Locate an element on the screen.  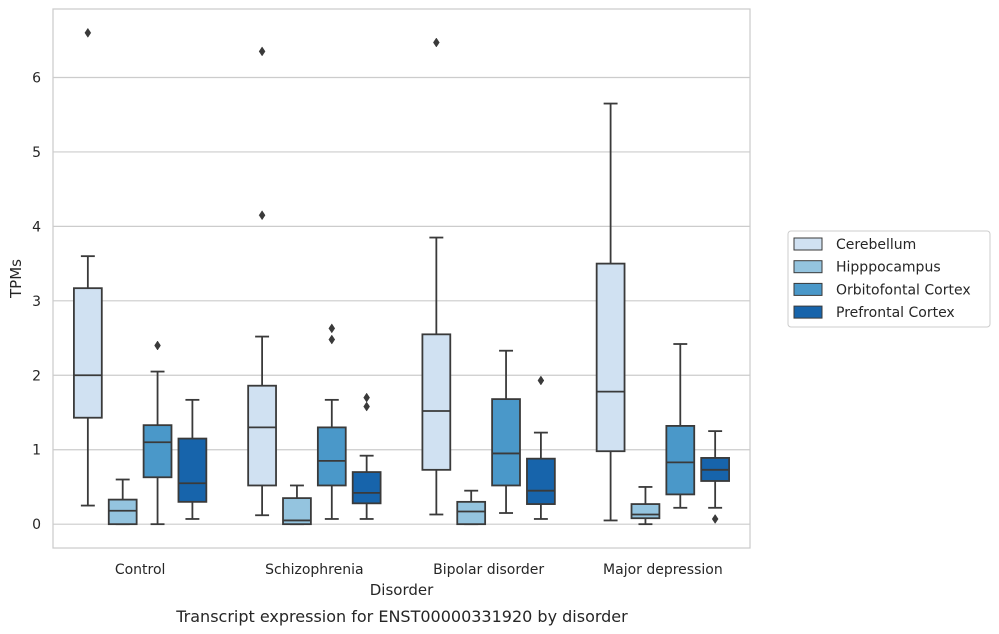
y-tick-label: 5 is located at coordinates (36, 153).